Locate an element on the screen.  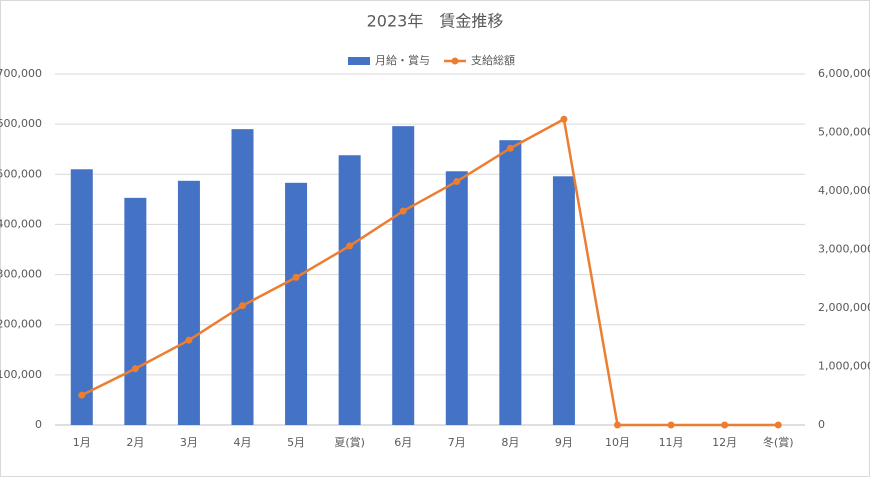
y-tick-label: 200,000 is located at coordinates (21, 324).